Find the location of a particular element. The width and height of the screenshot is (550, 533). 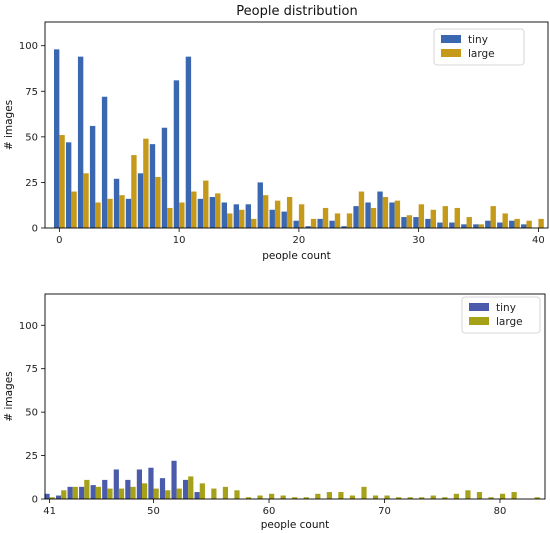

series-large is located at coordinates (294, 487).